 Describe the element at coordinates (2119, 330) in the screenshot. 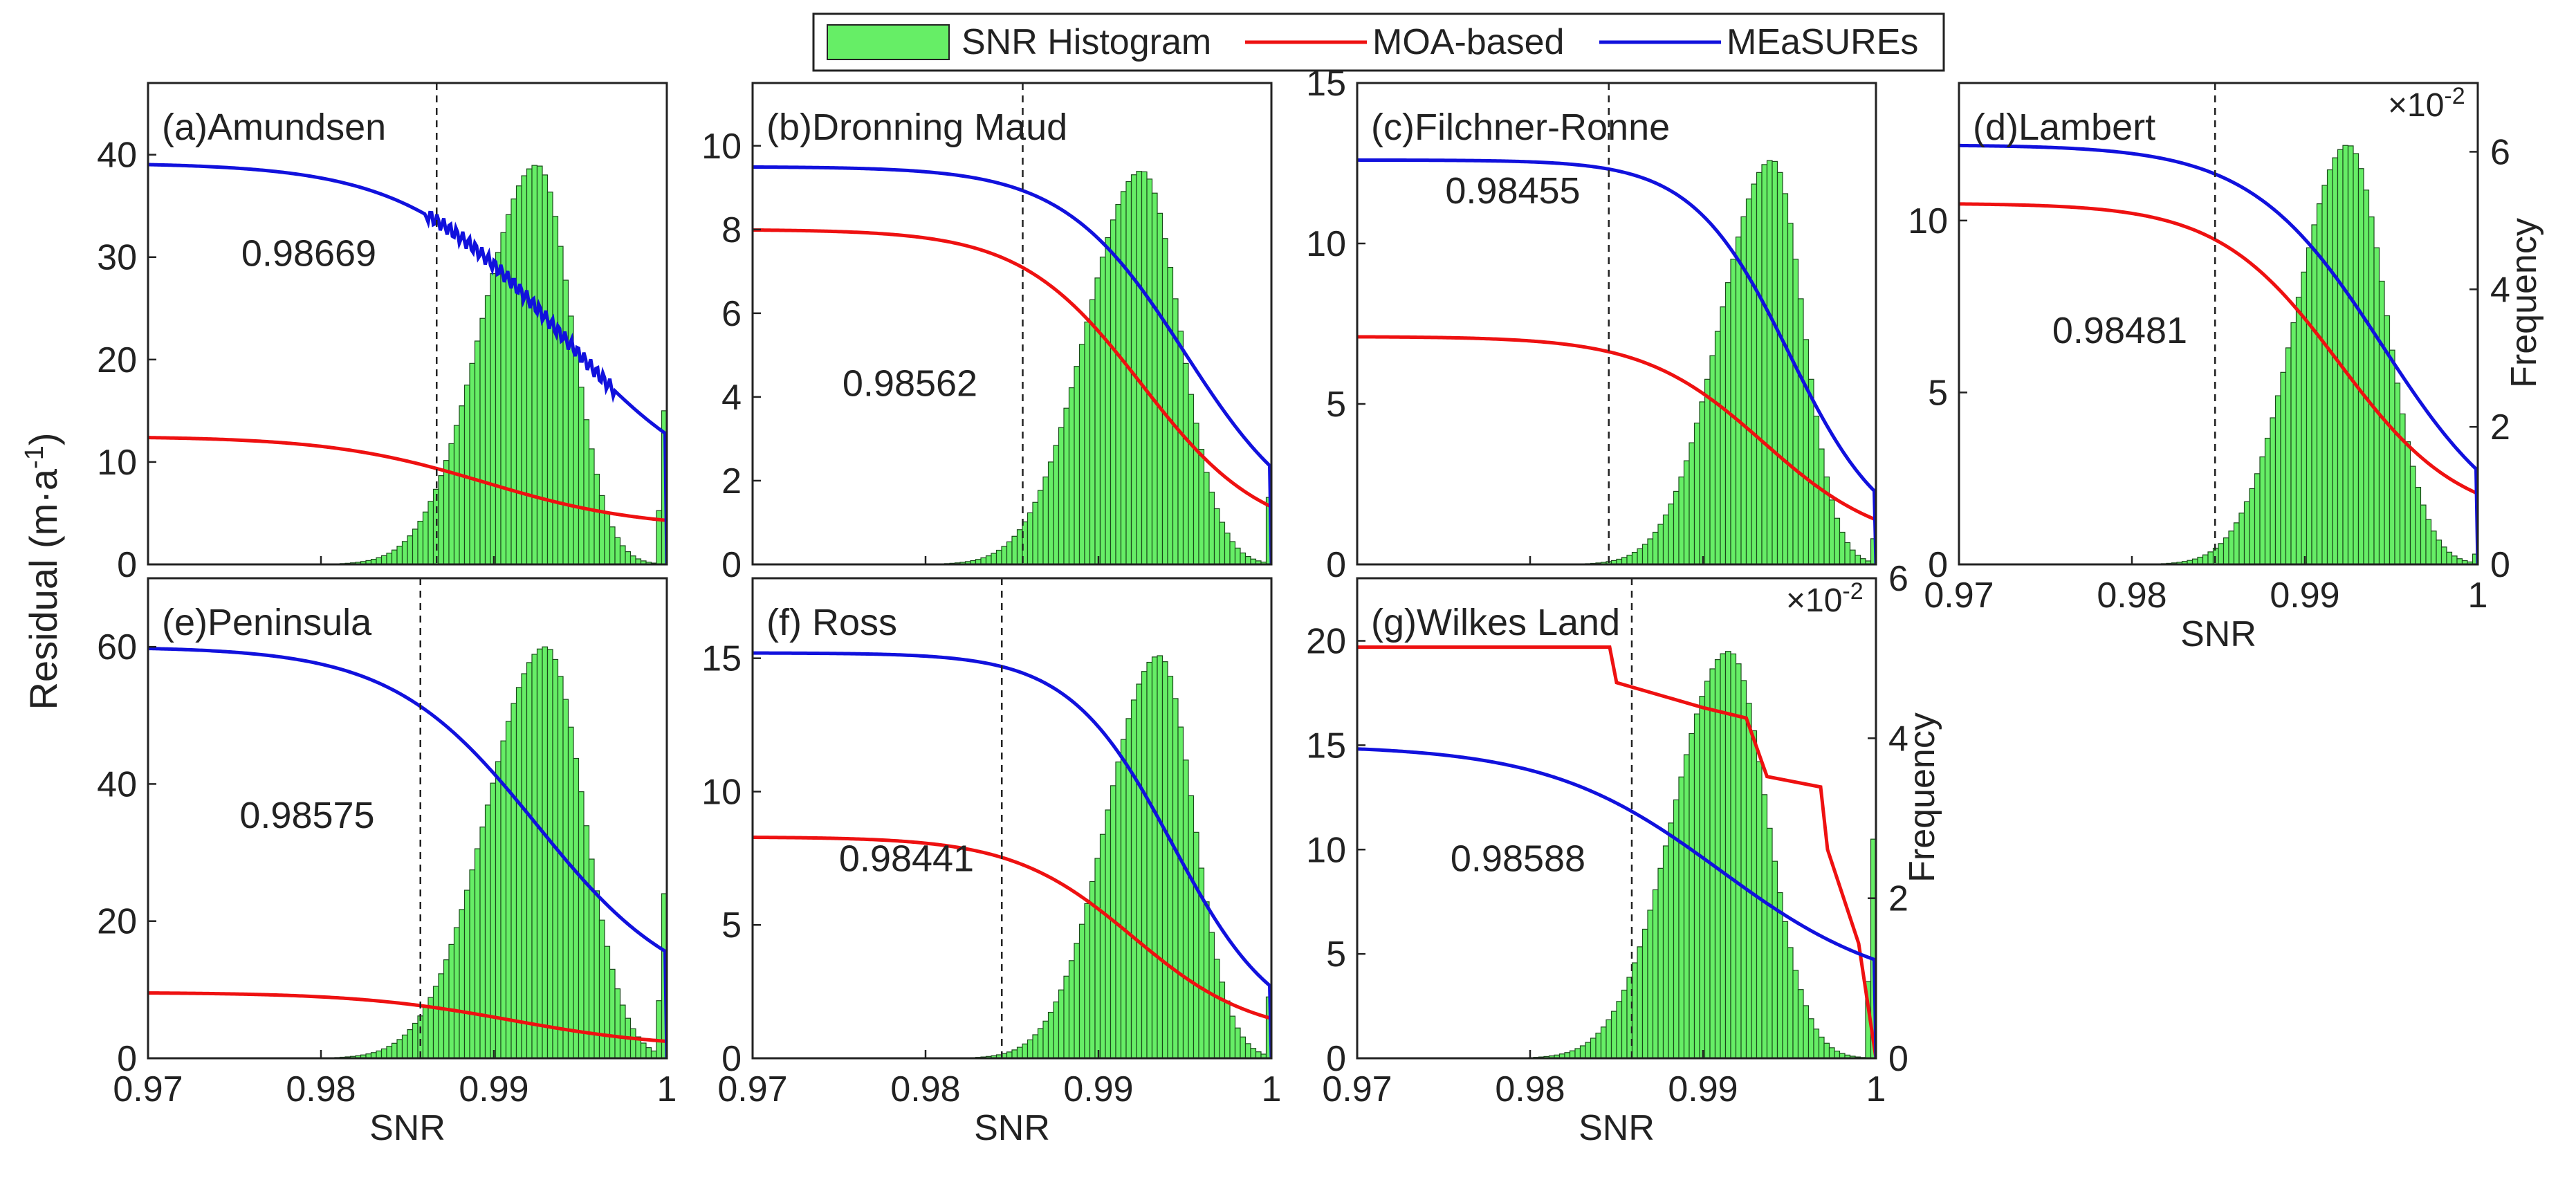

I see `threshold-value-label: 0.98481` at that location.